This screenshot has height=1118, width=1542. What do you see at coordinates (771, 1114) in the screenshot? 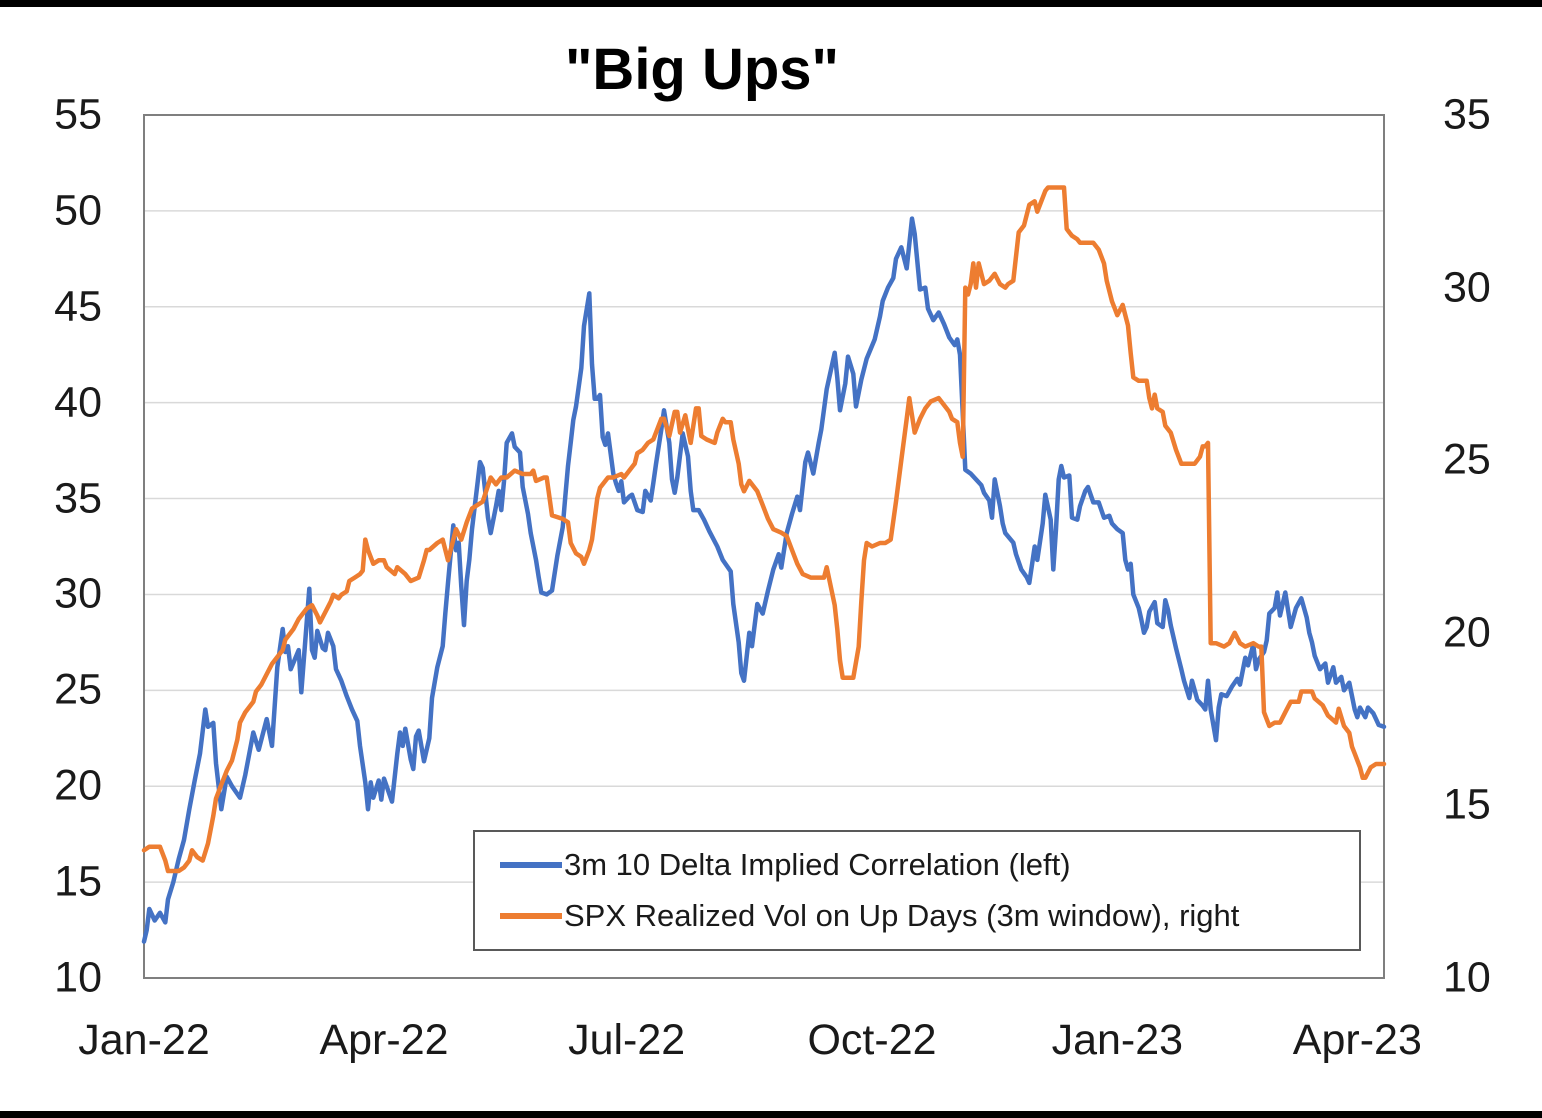
I see `bottom-black-bar` at bounding box center [771, 1114].